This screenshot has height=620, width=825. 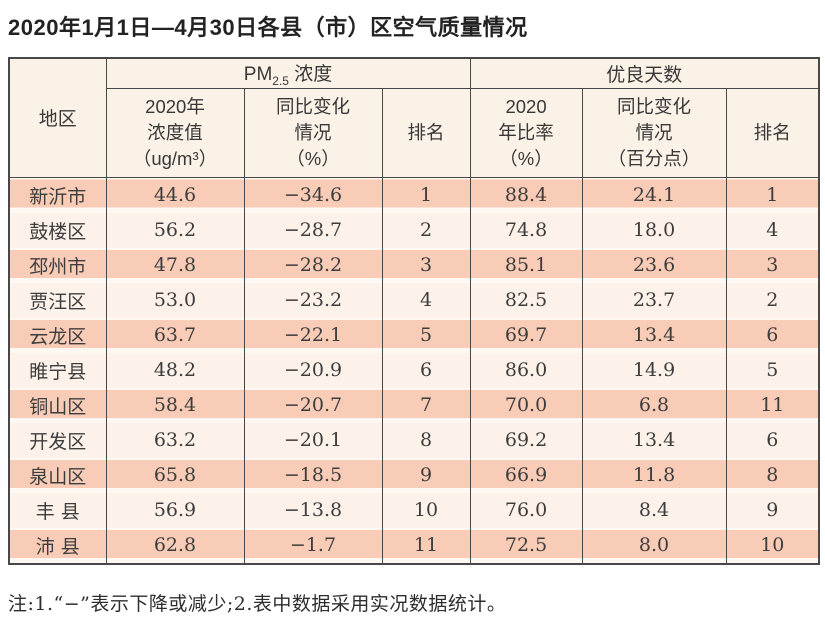 I want to click on good-days-rate-cell: 69.2, so click(x=526, y=440).